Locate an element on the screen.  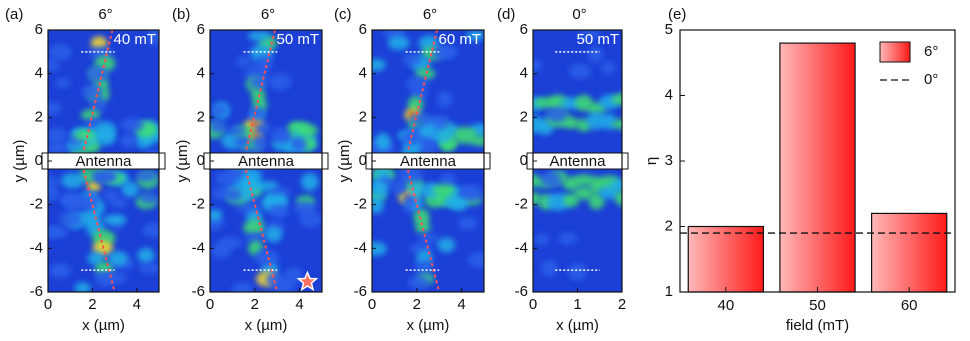
annotation: 40 mT is located at coordinates (134, 39).